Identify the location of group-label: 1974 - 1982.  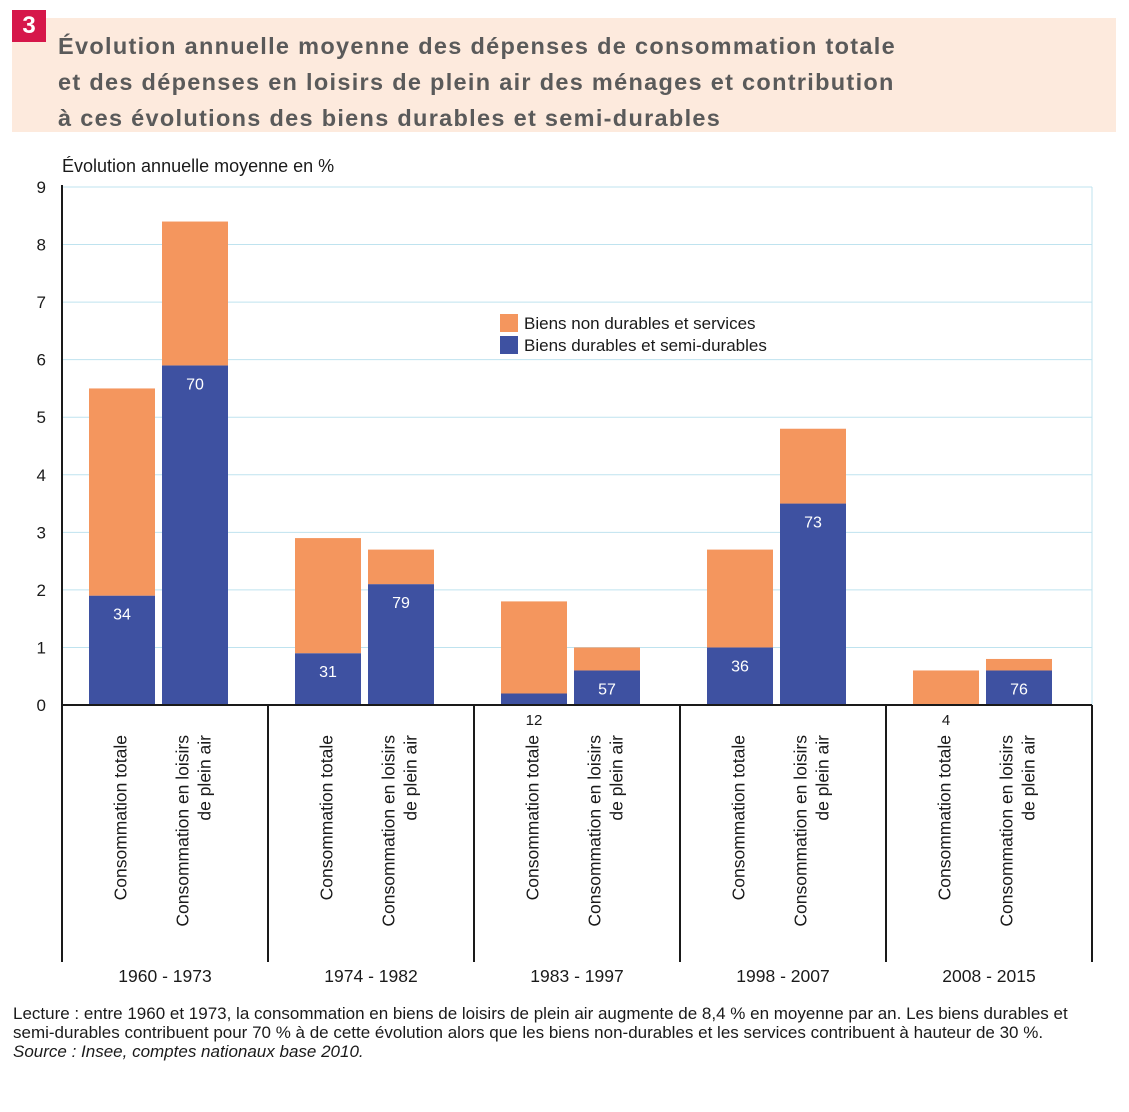
(370, 976).